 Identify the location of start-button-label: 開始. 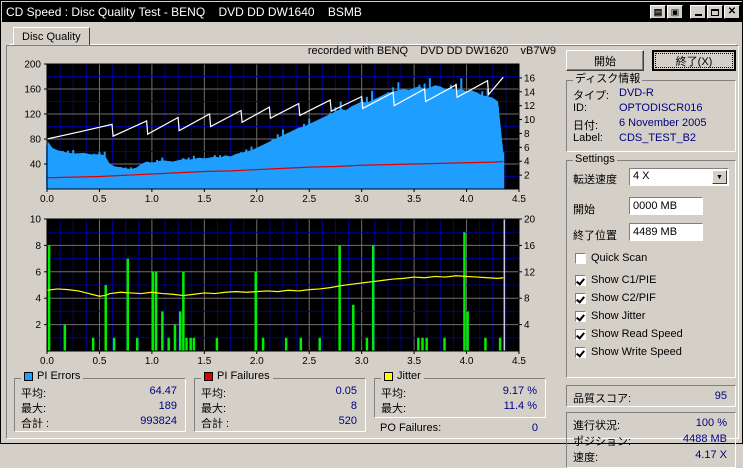
(605, 61).